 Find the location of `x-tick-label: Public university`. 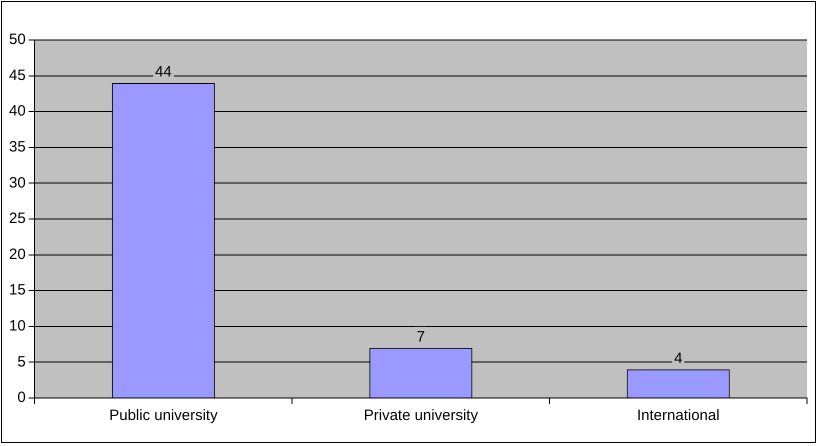

x-tick-label: Public university is located at coordinates (163, 415).